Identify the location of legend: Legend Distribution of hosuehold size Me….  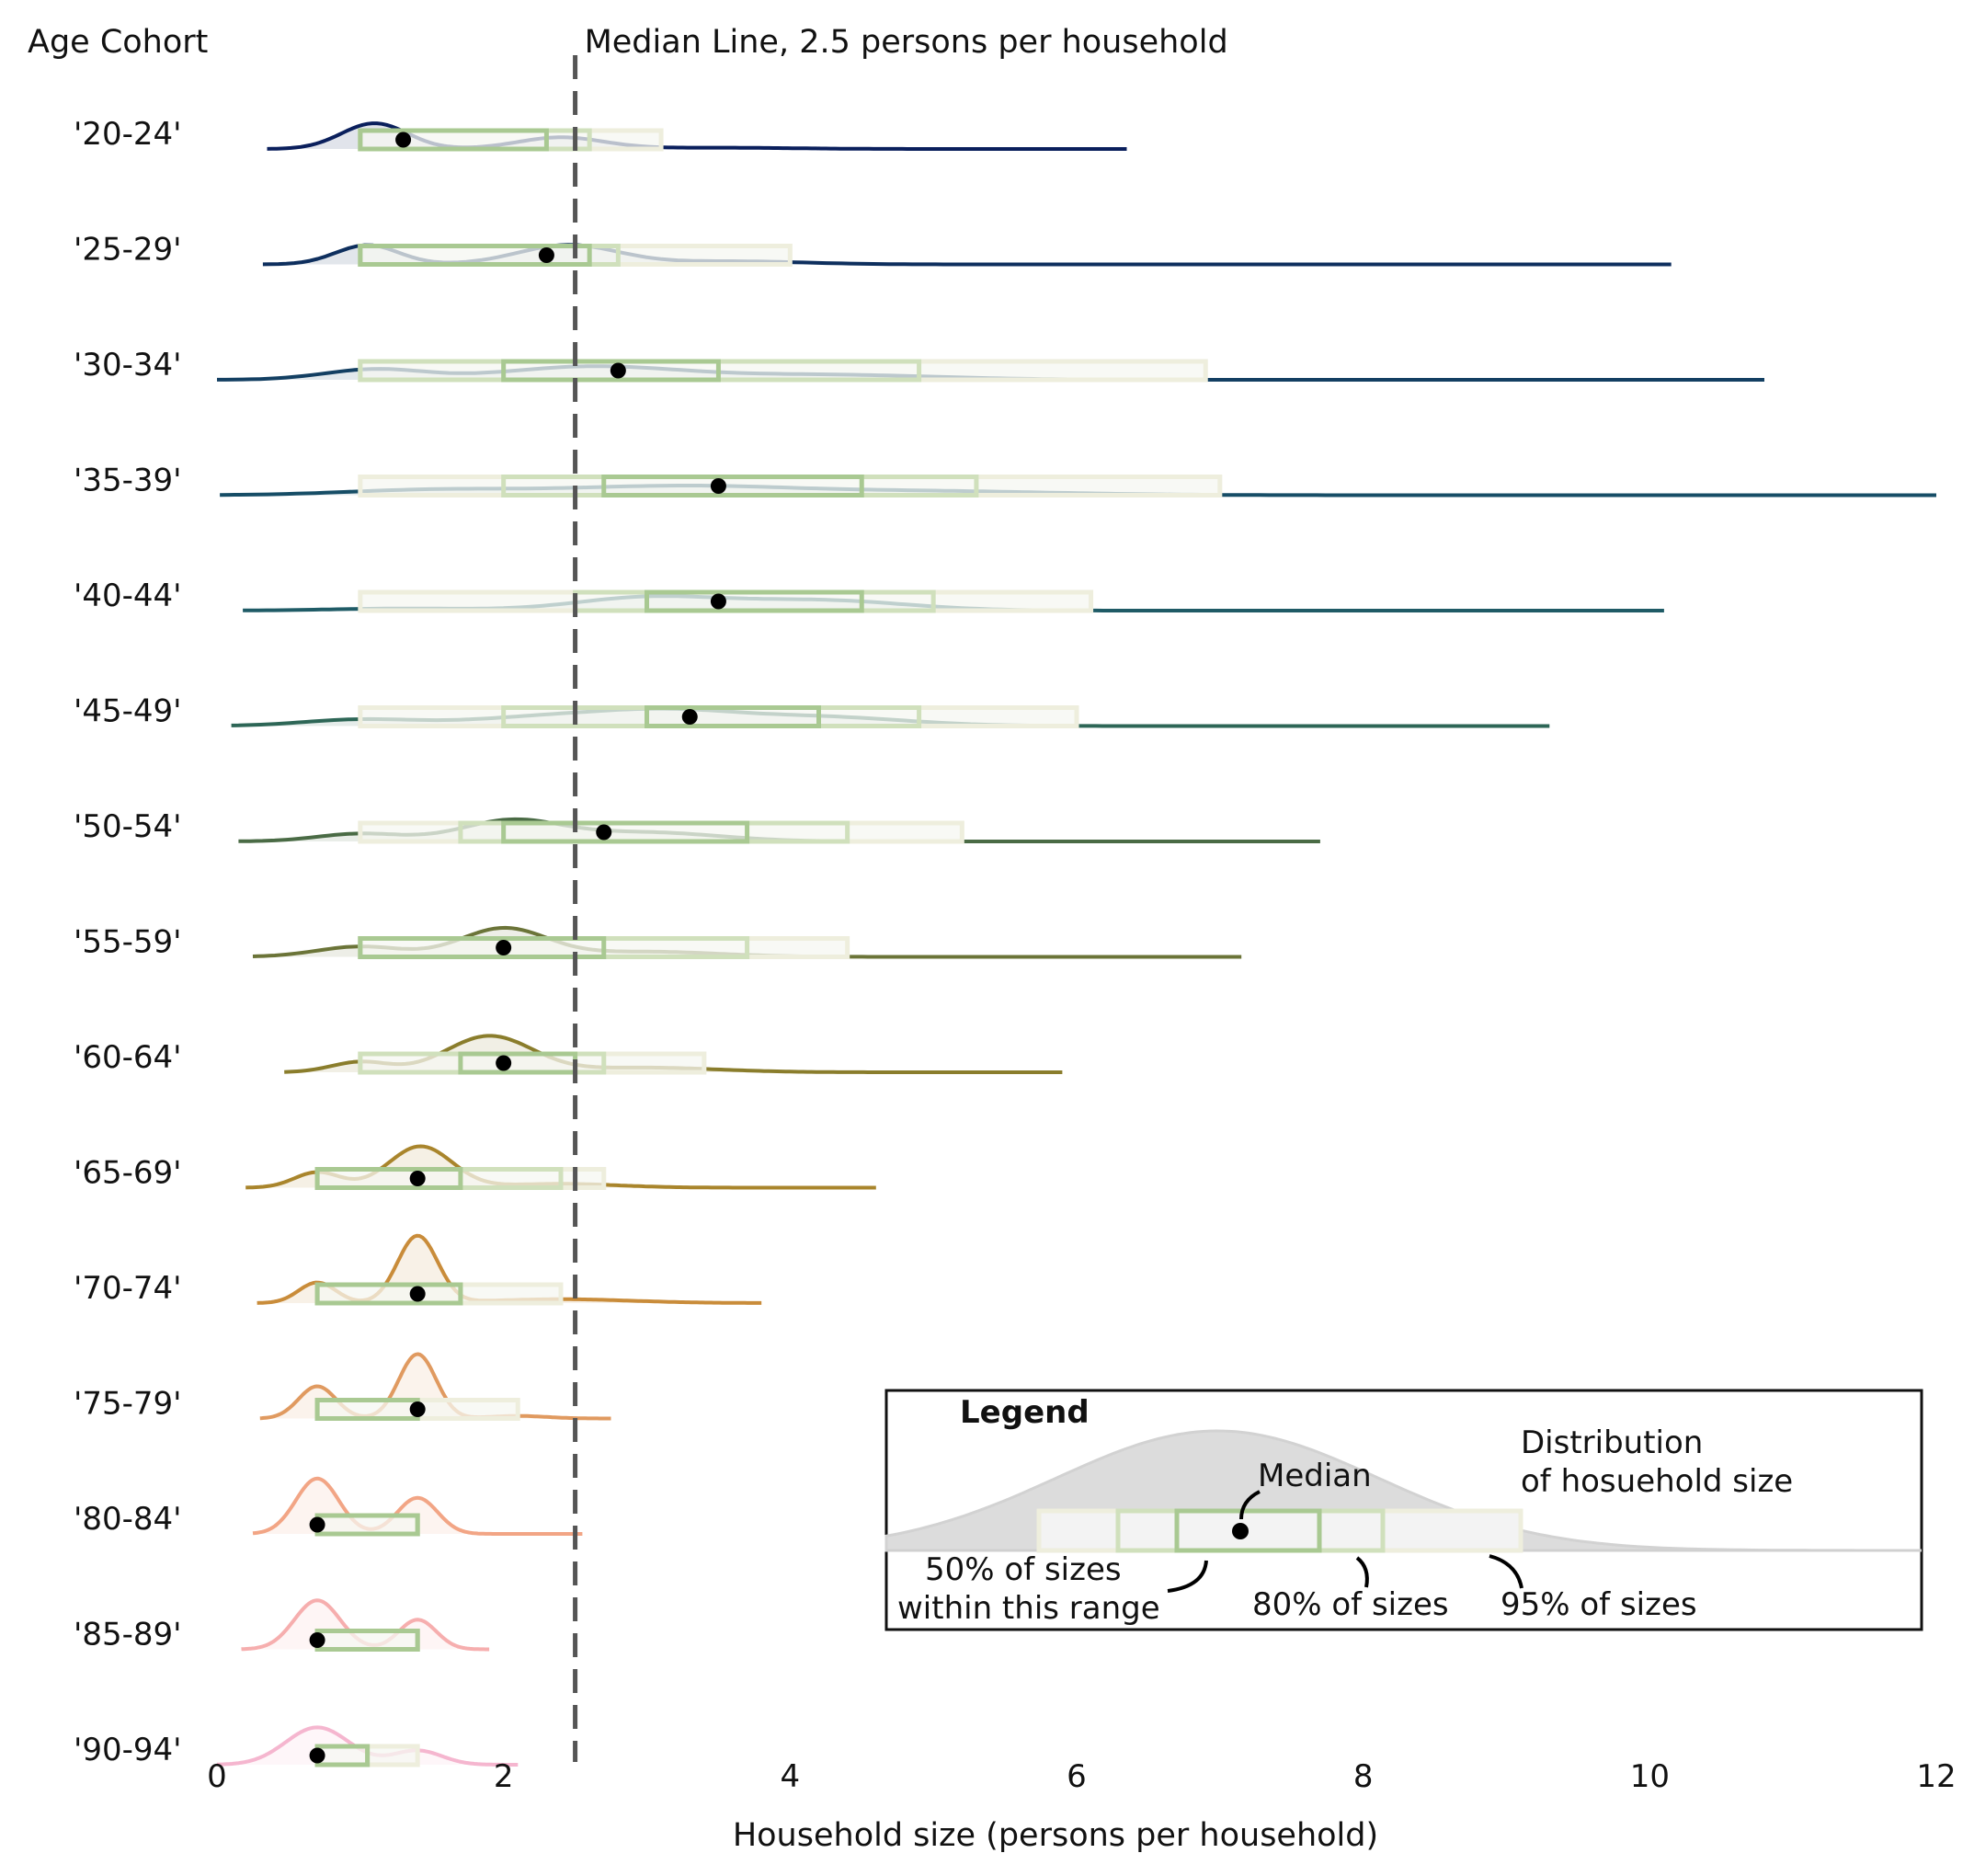
(1403, 1510).